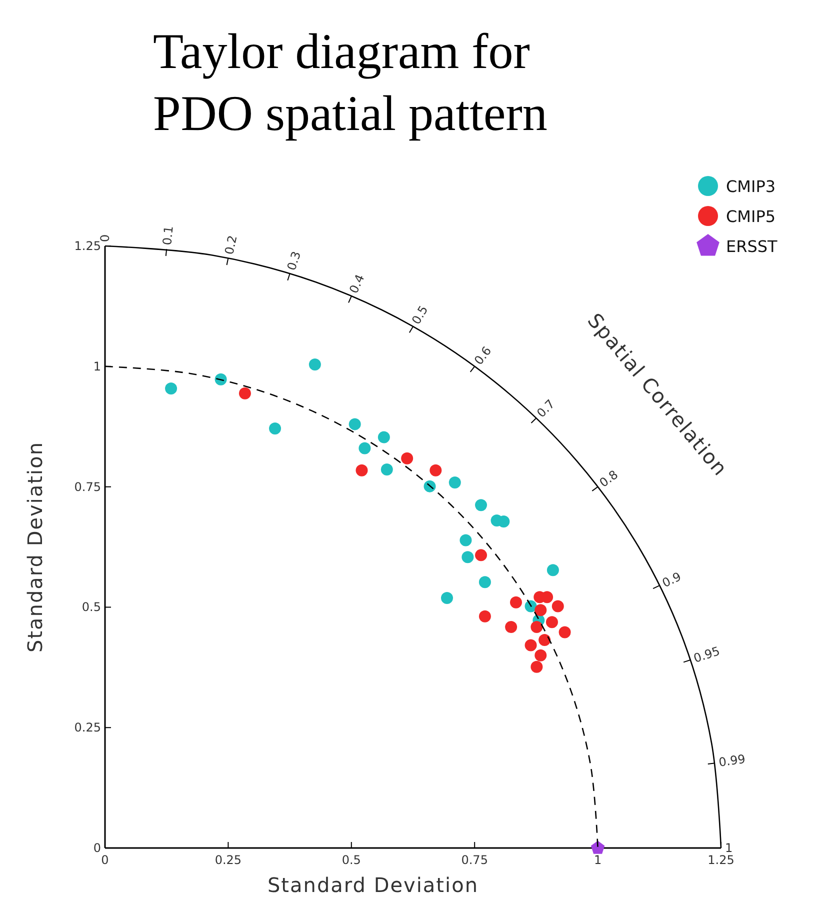 Image resolution: width=817 pixels, height=907 pixels. Describe the element at coordinates (357, 284) in the screenshot. I see `annotation: 0.4` at that location.